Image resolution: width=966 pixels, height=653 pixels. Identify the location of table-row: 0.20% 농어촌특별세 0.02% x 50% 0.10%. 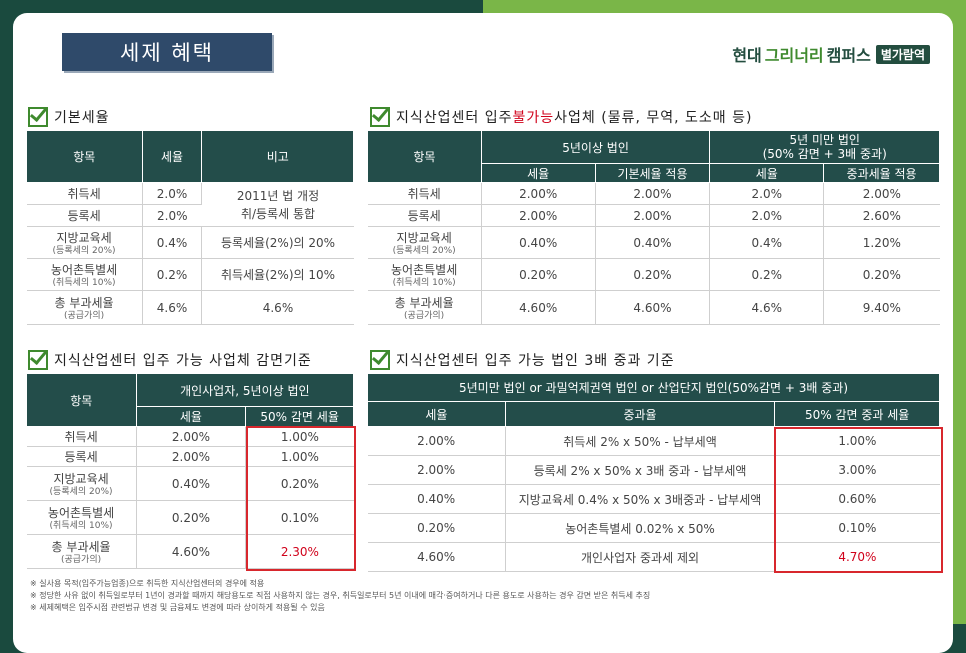
(653, 528).